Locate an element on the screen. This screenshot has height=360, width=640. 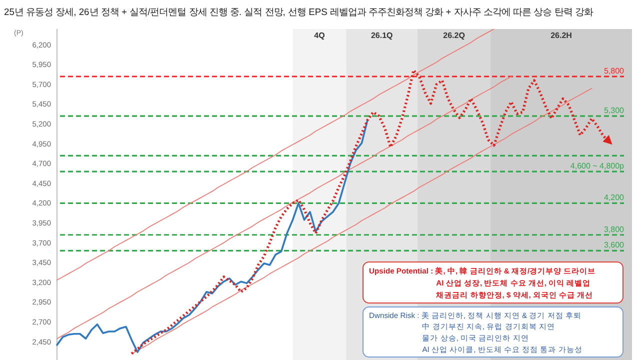
annotation: 4Q is located at coordinates (319, 35).